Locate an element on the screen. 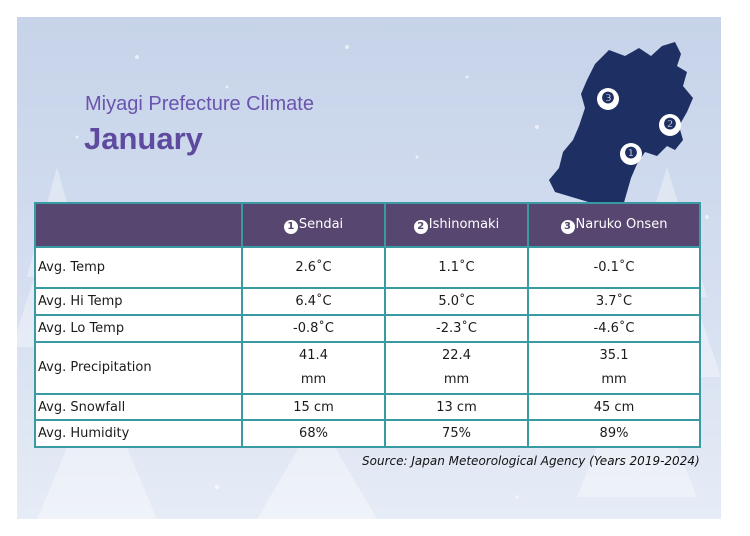  table-cell: 41.4 mm is located at coordinates (313, 368).